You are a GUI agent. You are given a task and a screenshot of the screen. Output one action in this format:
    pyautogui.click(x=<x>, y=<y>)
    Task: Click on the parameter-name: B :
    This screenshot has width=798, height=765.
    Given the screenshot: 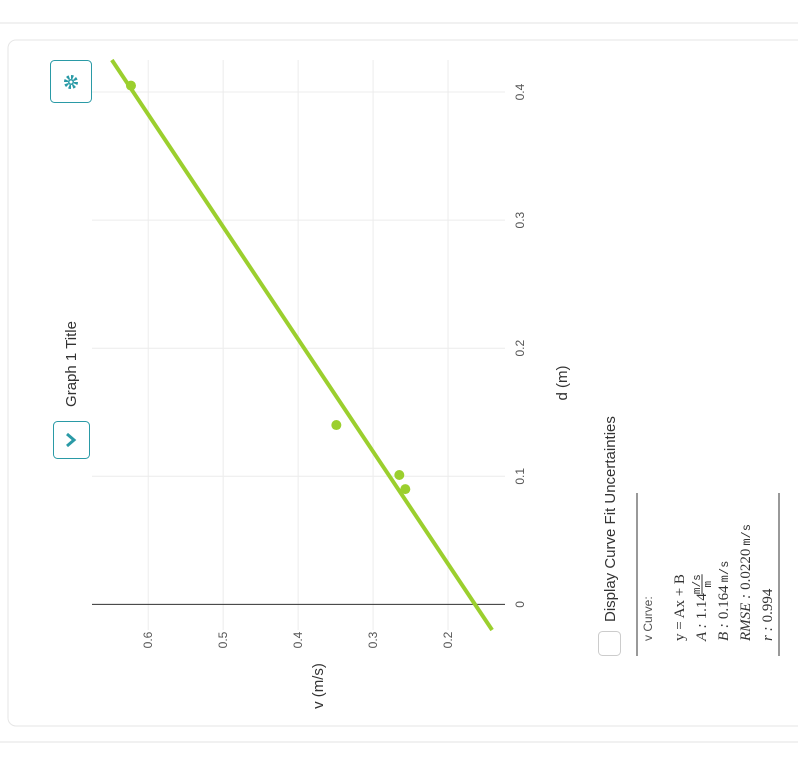 What is the action you would take?
    pyautogui.click(x=724, y=632)
    